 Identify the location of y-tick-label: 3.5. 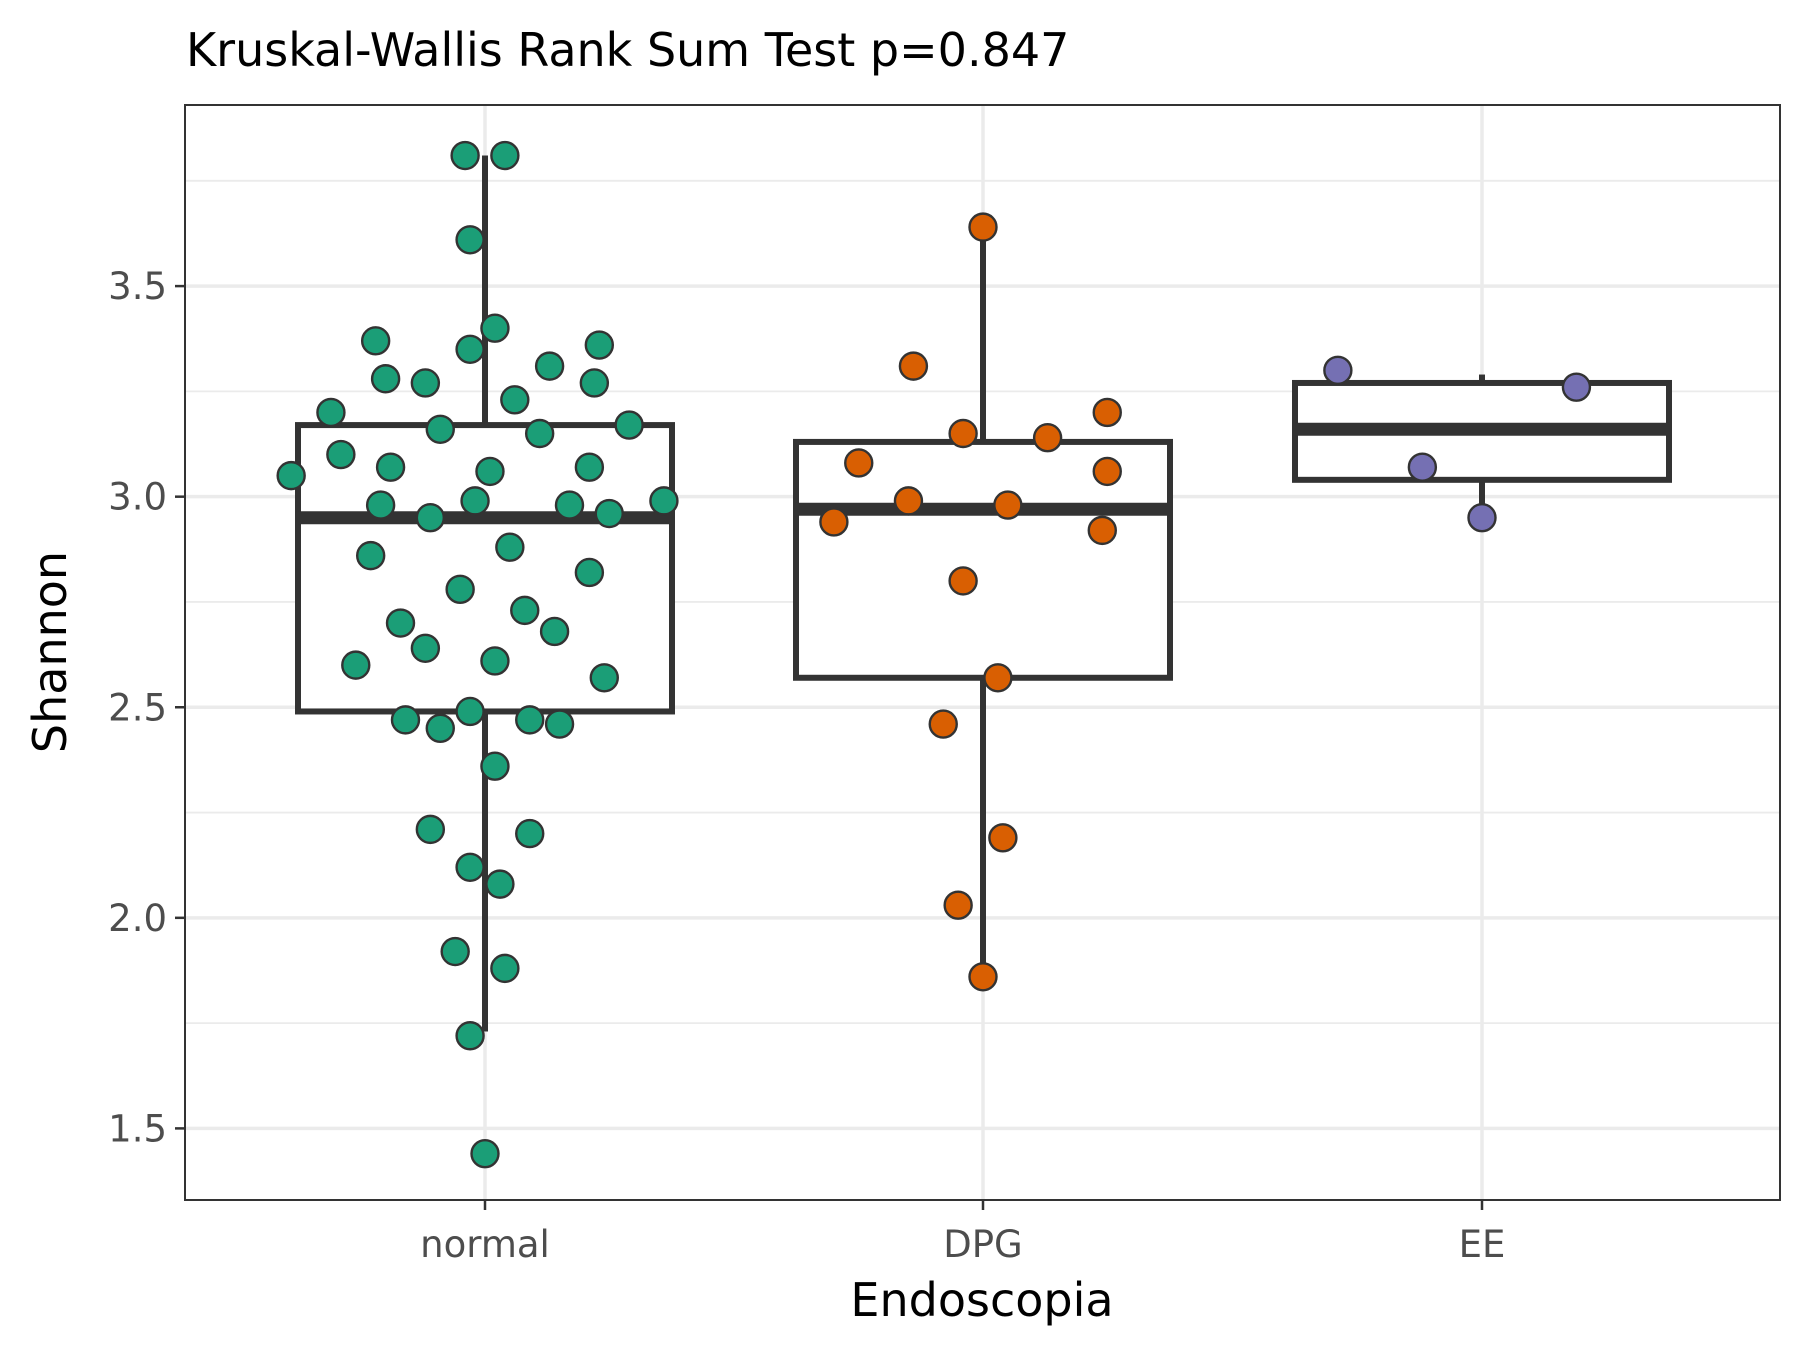
(137, 286).